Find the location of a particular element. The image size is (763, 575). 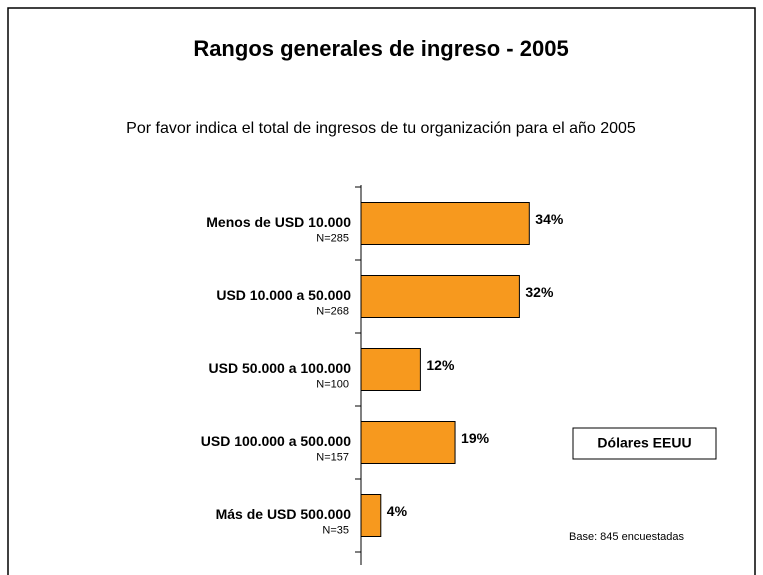

category-label: USD 10.000 a 50.000 is located at coordinates (283, 295).